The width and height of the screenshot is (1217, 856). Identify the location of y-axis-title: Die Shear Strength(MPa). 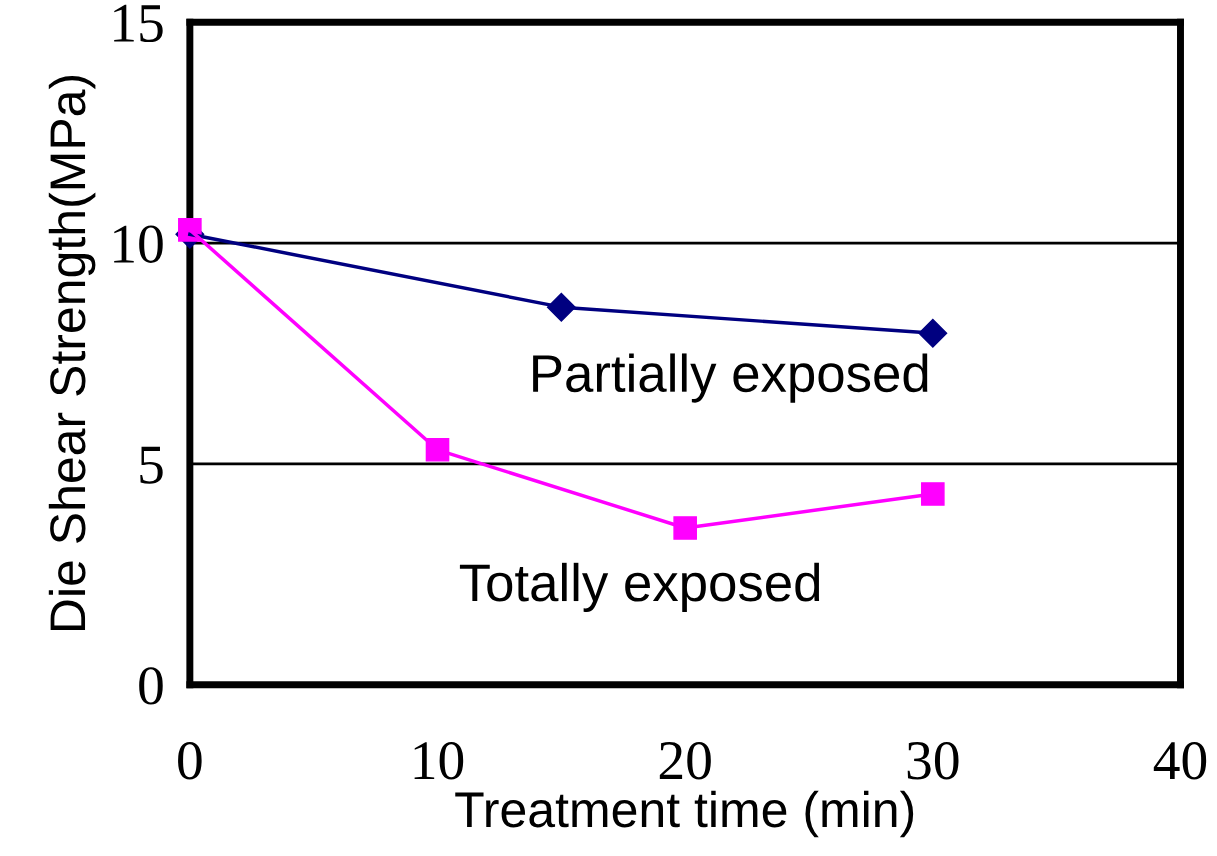
(72, 353).